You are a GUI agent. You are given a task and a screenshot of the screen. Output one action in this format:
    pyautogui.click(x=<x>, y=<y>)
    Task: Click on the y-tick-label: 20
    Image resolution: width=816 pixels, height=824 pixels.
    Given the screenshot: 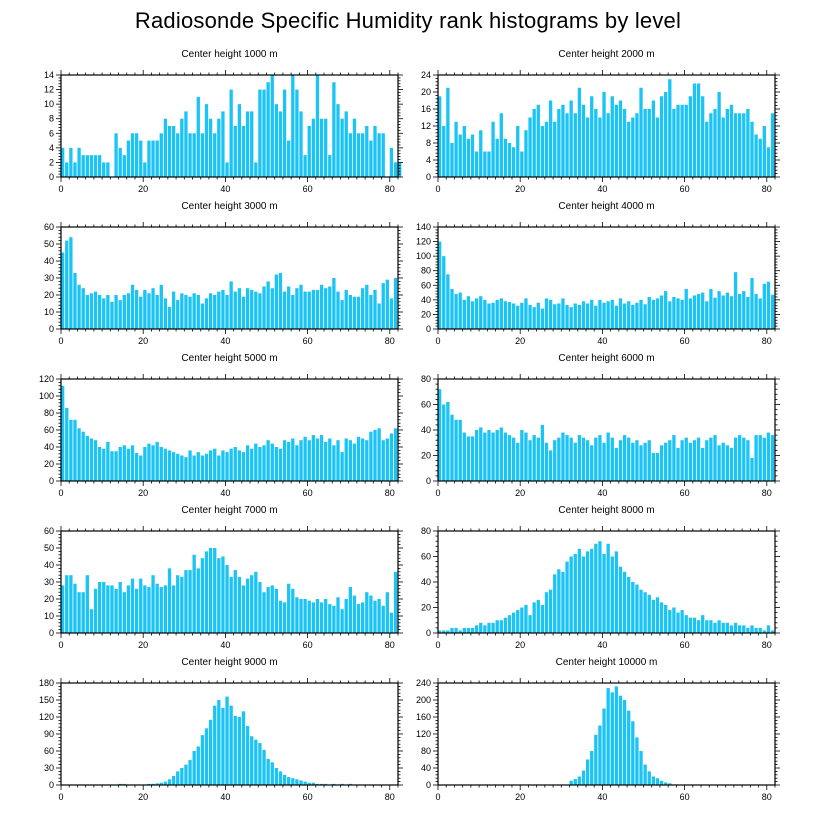 What is the action you would take?
    pyautogui.click(x=49, y=295)
    